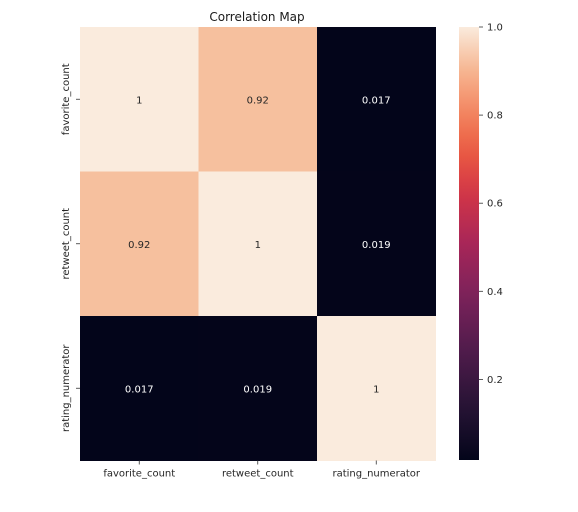  I want to click on x-tick-label: favorite_count, so click(139, 474).